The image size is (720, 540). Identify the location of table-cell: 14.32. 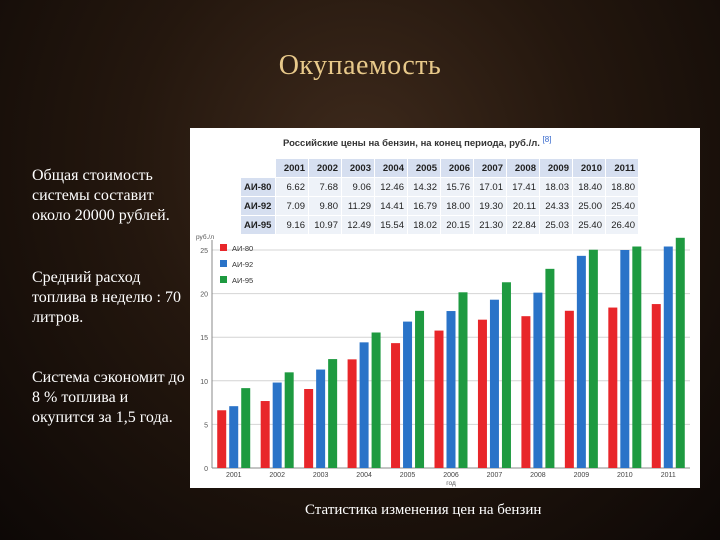
(424, 187).